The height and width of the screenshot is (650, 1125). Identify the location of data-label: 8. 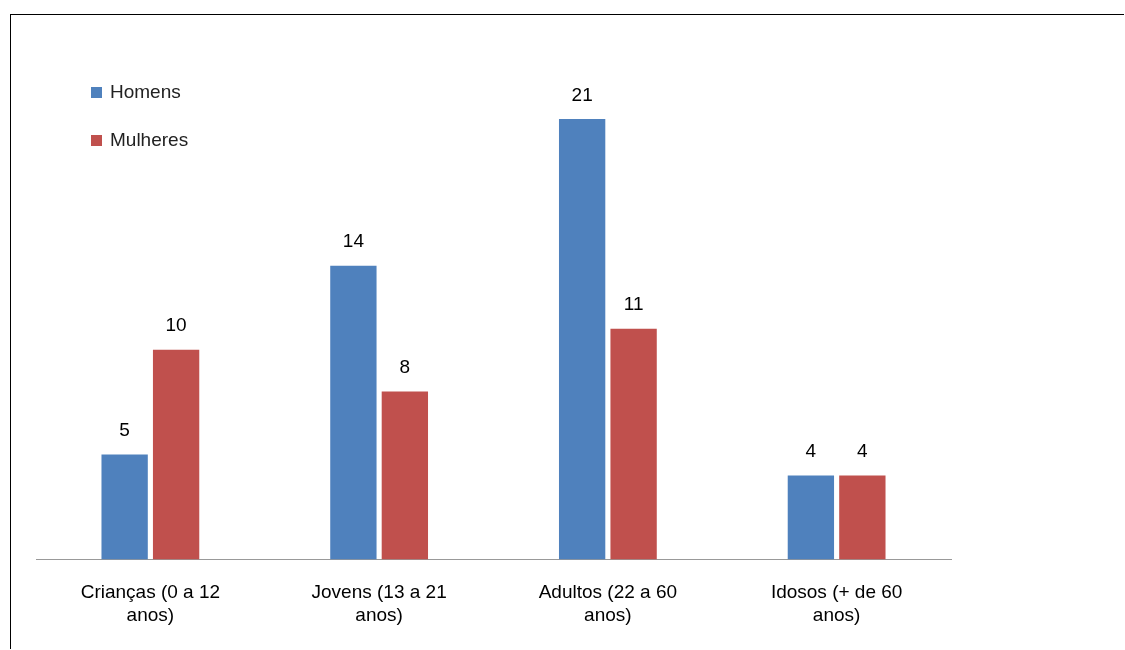
(405, 367).